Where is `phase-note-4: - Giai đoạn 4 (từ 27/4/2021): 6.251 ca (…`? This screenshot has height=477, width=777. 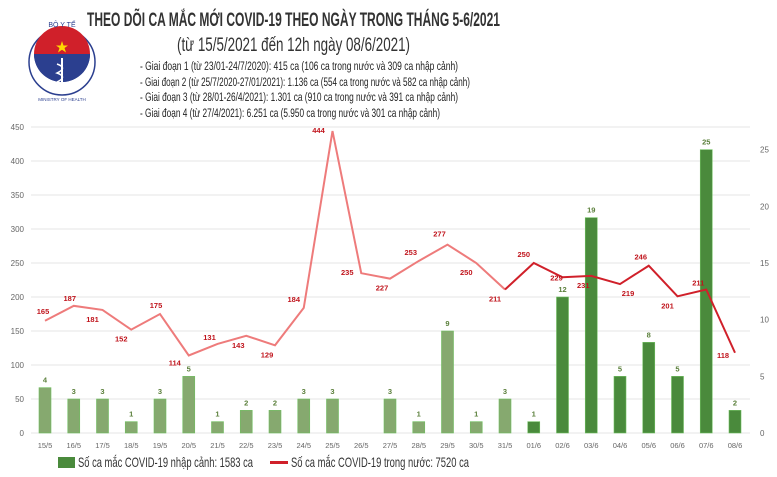
phase-note-4: - Giai đoạn 4 (từ 27/4/2021): 6.251 ca (… is located at coordinates (290, 112).